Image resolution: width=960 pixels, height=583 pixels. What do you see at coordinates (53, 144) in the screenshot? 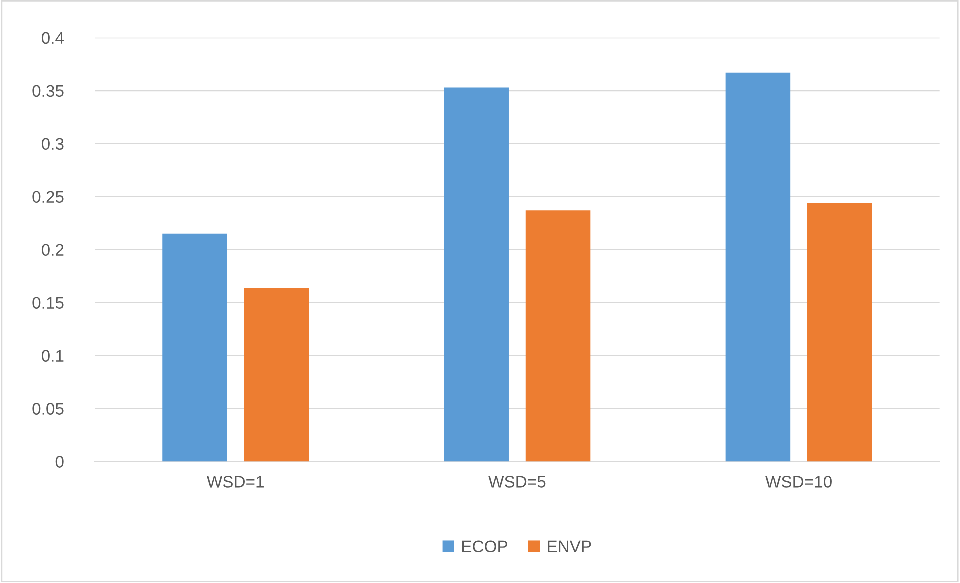
I see `y-tick-label: 0.3` at bounding box center [53, 144].